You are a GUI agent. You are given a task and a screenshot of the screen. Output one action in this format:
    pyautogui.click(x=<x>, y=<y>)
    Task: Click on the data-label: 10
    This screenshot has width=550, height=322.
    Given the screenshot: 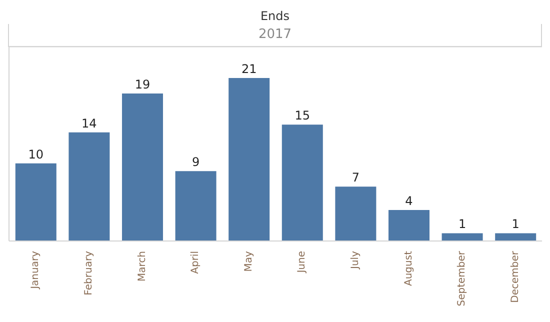 What is the action you would take?
    pyautogui.click(x=36, y=154)
    